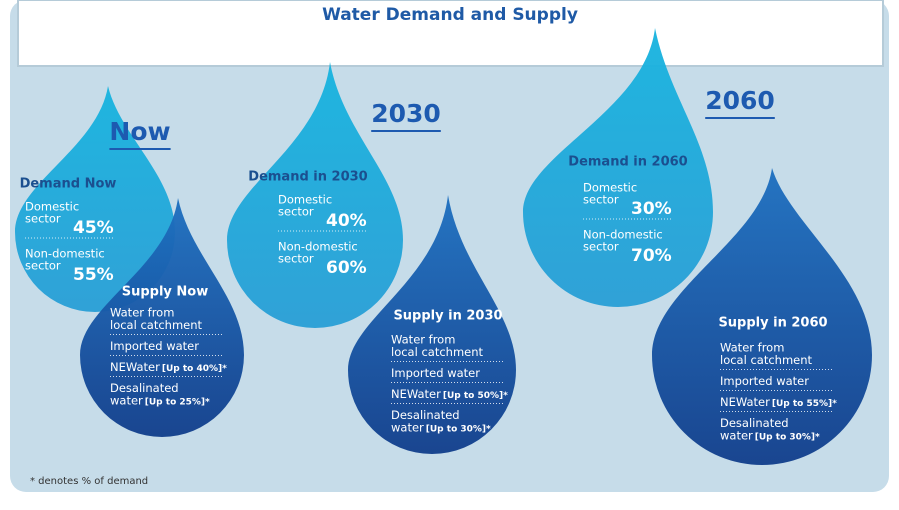  What do you see at coordinates (447, 316) in the screenshot?
I see `supply-title: Supply in 2030` at bounding box center [447, 316].